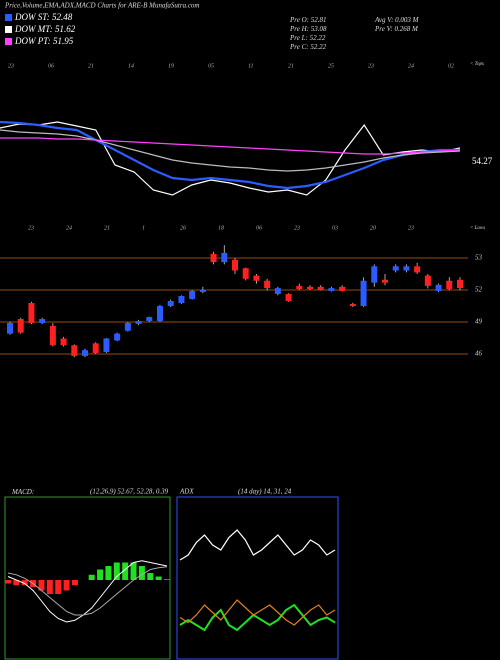 The width and height of the screenshot is (500, 660). Describe the element at coordinates (396, 29) in the screenshot. I see `info-entry: Pre V: 0.268 M` at that location.